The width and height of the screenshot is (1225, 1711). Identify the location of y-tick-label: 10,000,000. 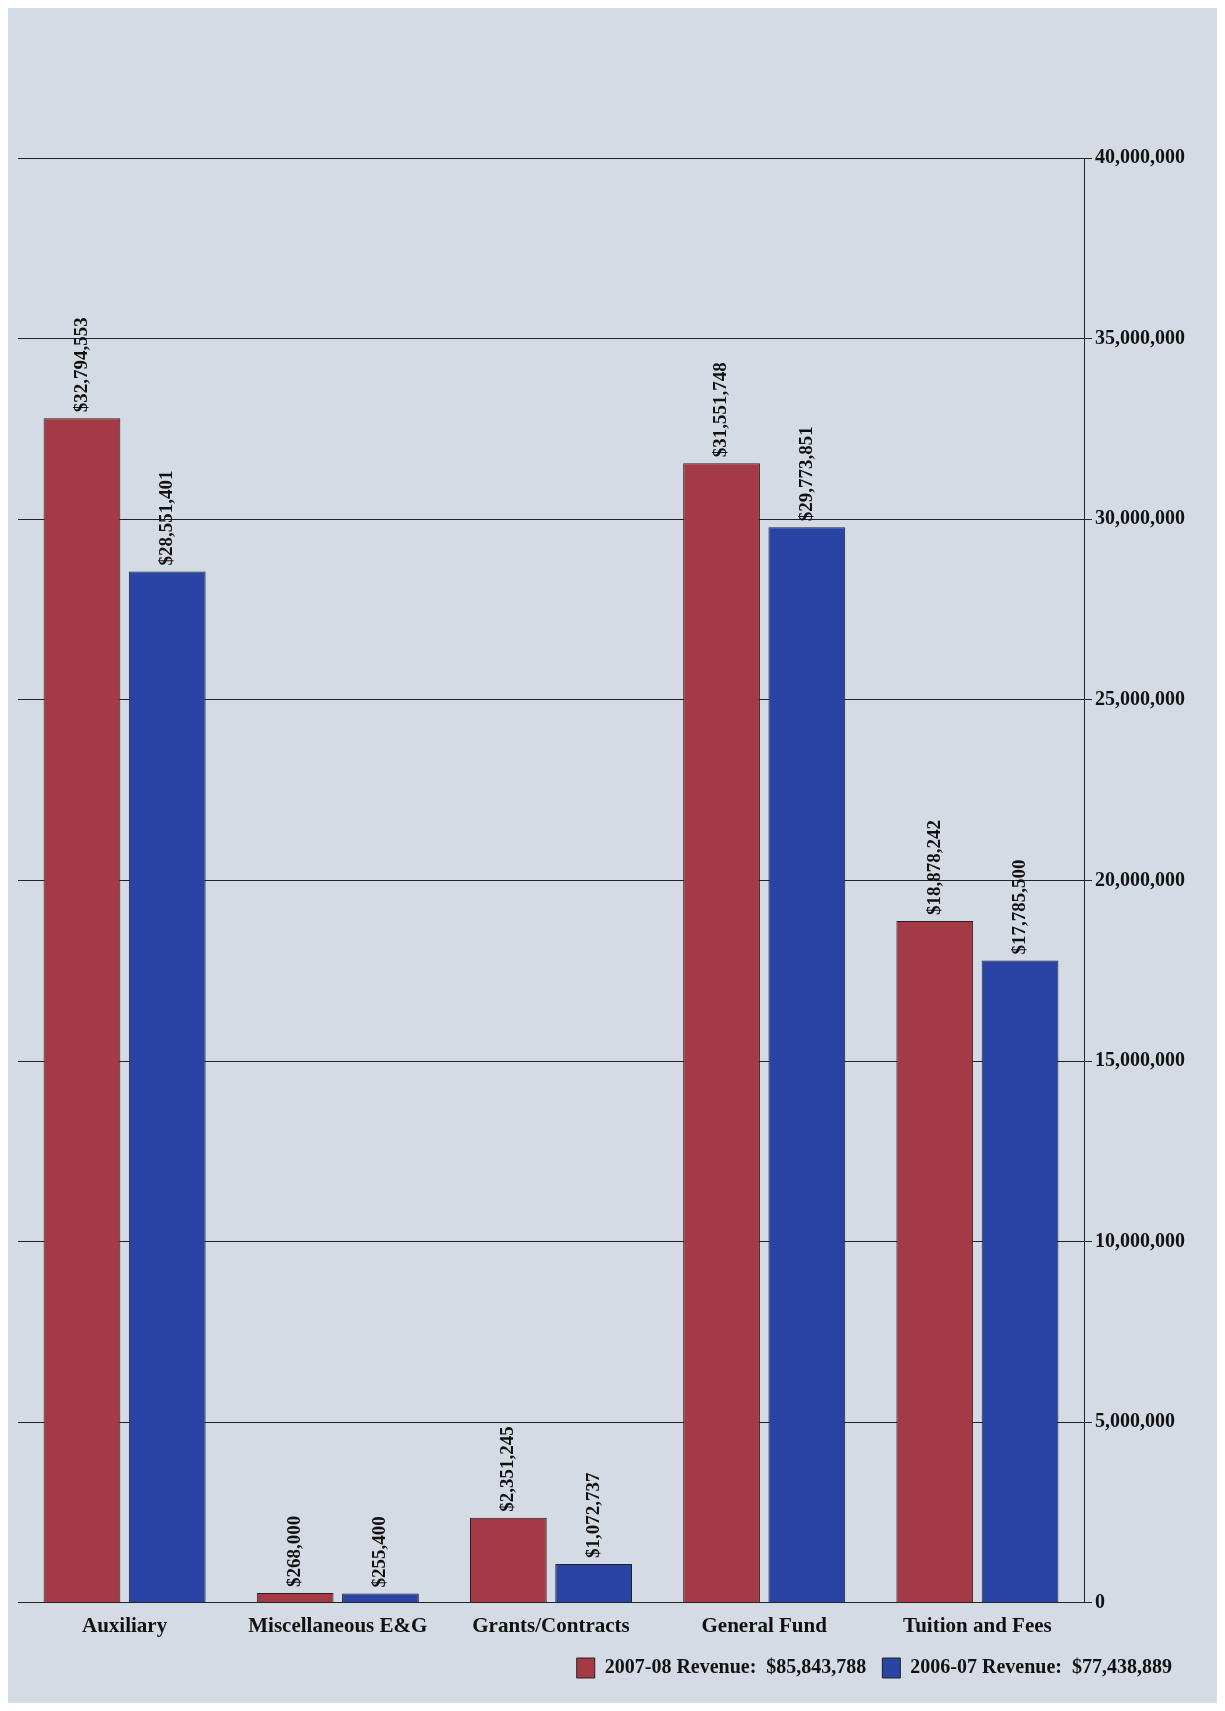
(1140, 1239).